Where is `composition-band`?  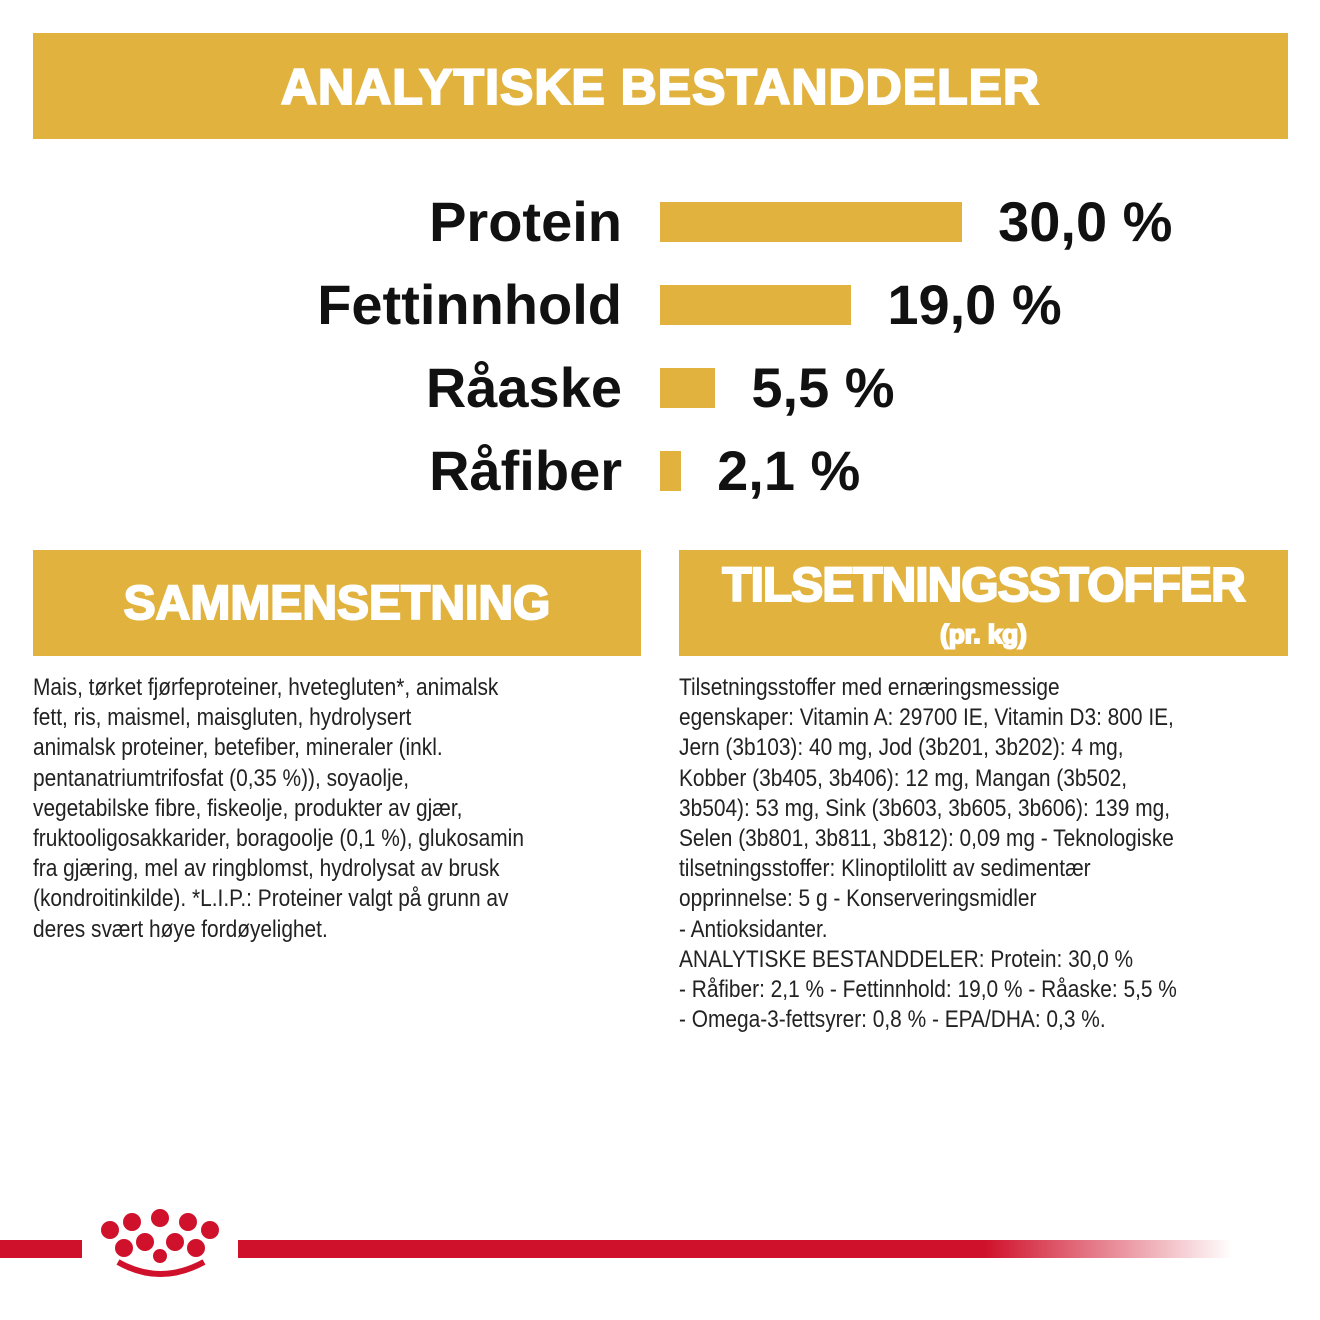 composition-band is located at coordinates (337, 603).